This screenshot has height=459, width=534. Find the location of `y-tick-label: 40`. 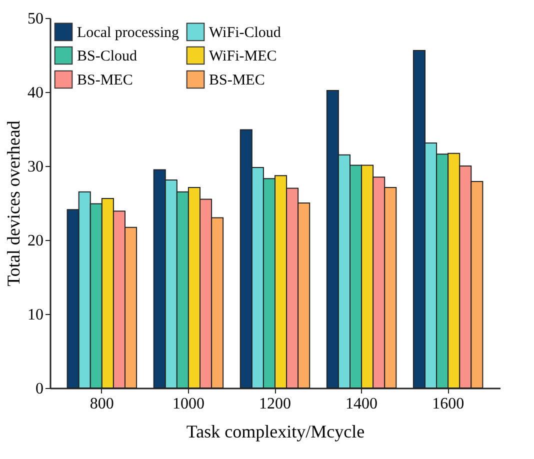

y-tick-label: 40 is located at coordinates (36, 93).